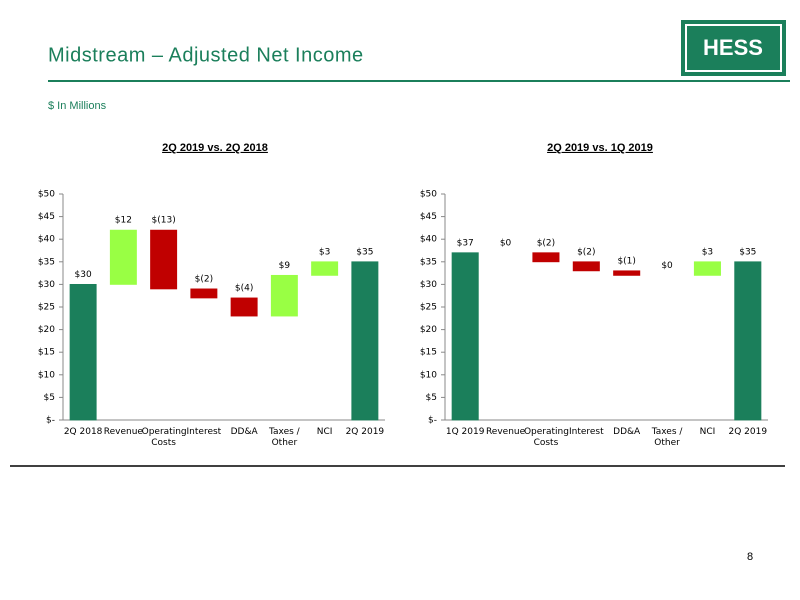 This screenshot has width=800, height=600. I want to click on slide-title: Midstream – Adjusted Net Income, so click(206, 55).